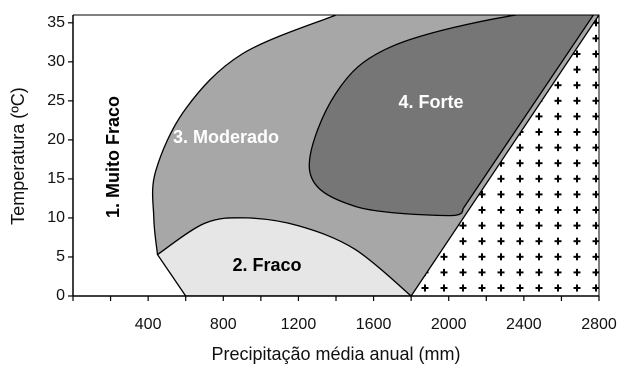 The height and width of the screenshot is (372, 625). I want to click on x-tick-label: 2000, so click(449, 324).